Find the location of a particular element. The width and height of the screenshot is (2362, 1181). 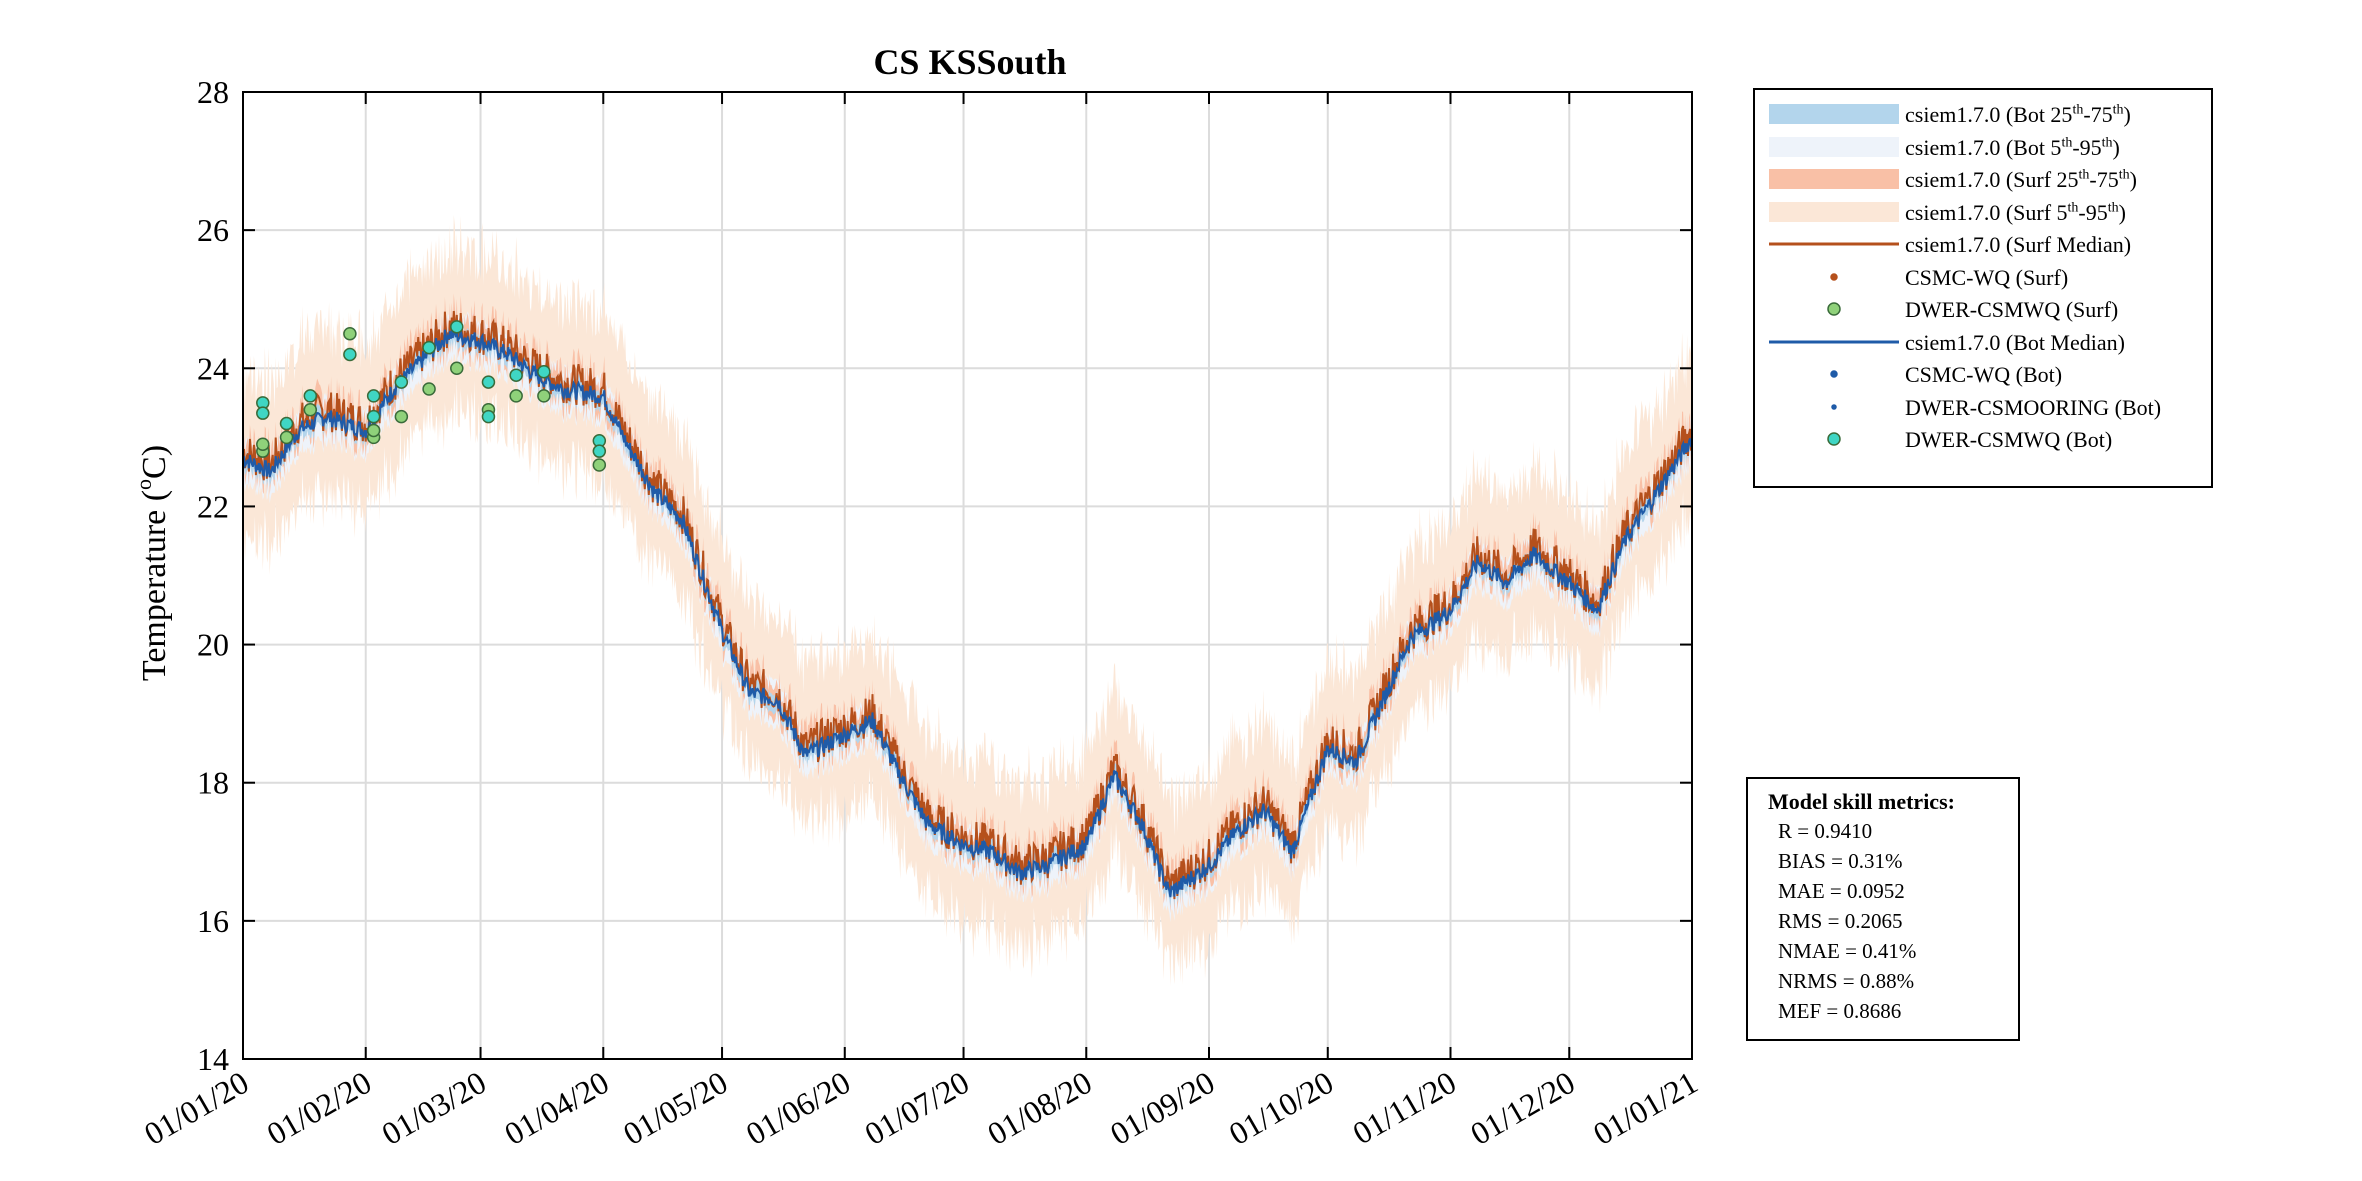

legend-label: DWER-CSMWQ (Bot) is located at coordinates (2008, 440).